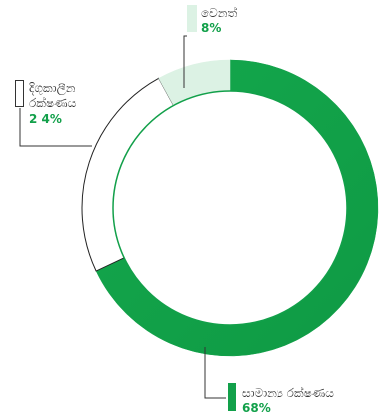  I want to click on callout-line-other, so click(185, 61).